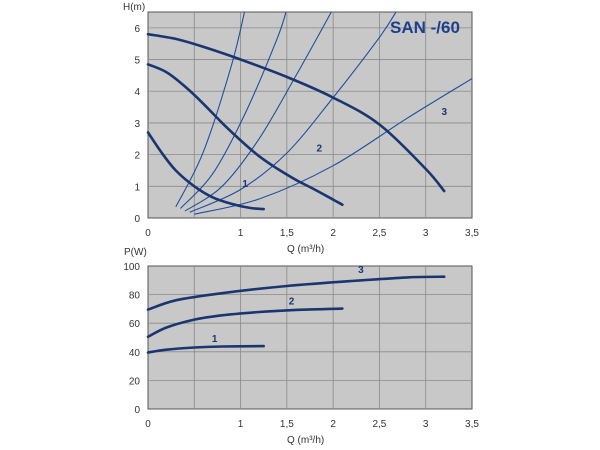 This screenshot has height=450, width=600. Describe the element at coordinates (135, 296) in the screenshot. I see `y-tick-label: 80` at that location.